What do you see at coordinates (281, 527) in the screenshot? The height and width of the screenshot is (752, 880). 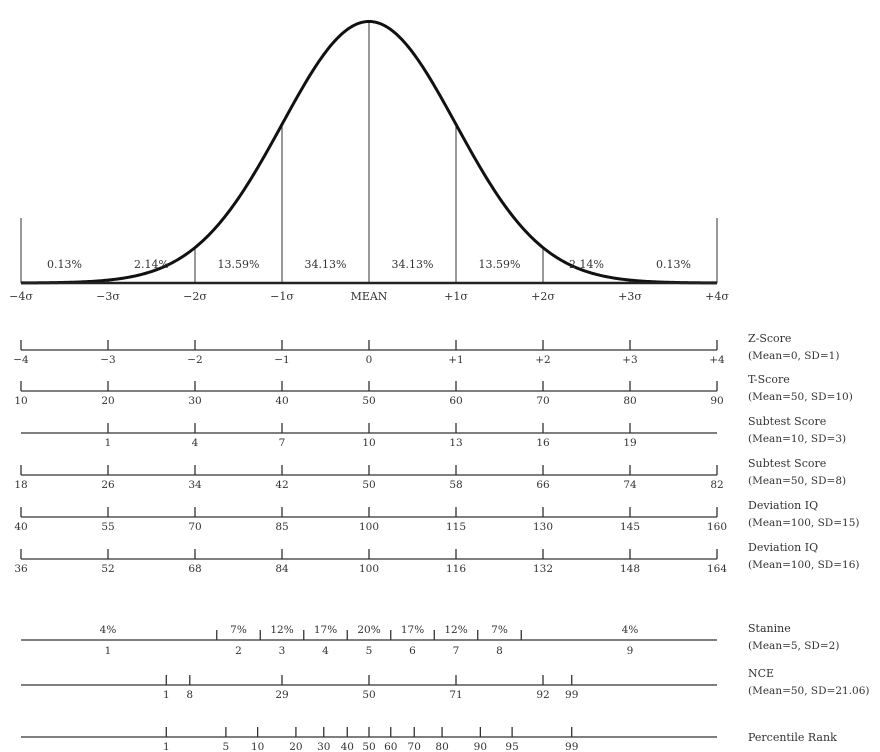 I see `scale-tick-label: 85` at bounding box center [281, 527].